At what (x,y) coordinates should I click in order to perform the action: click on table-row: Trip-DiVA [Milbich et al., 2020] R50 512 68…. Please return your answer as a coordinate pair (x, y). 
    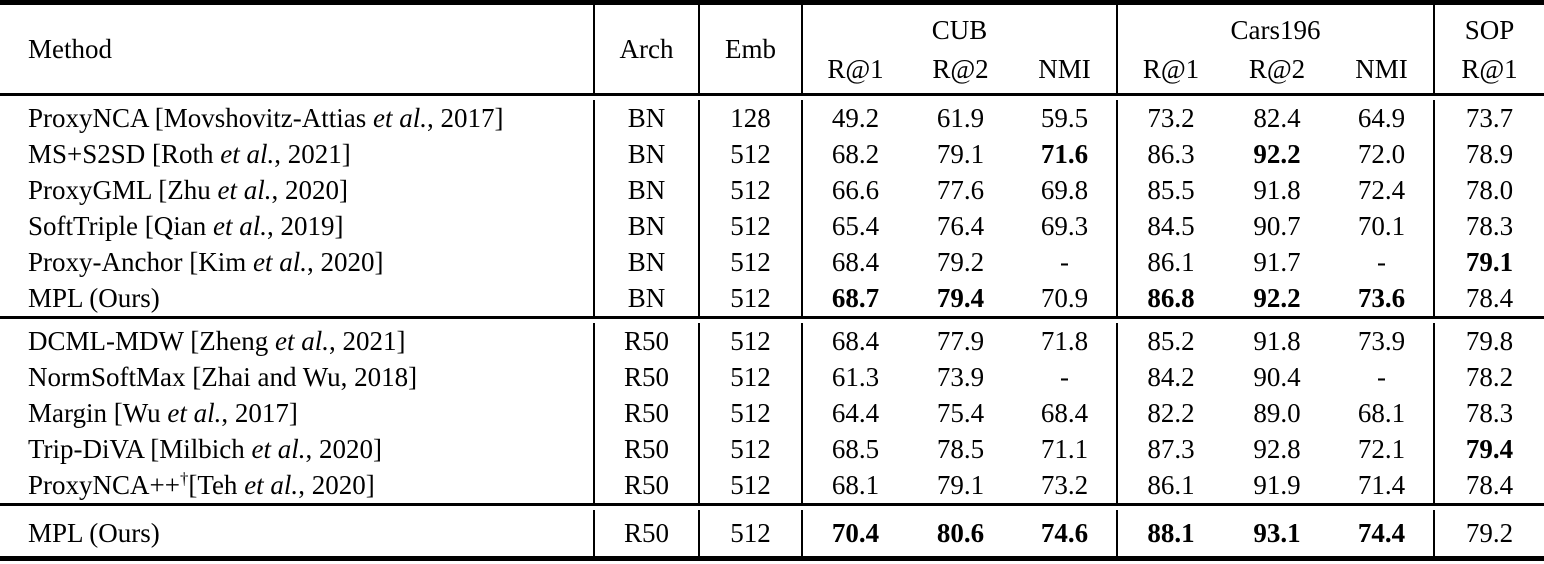
    Looking at the image, I should click on (772, 449).